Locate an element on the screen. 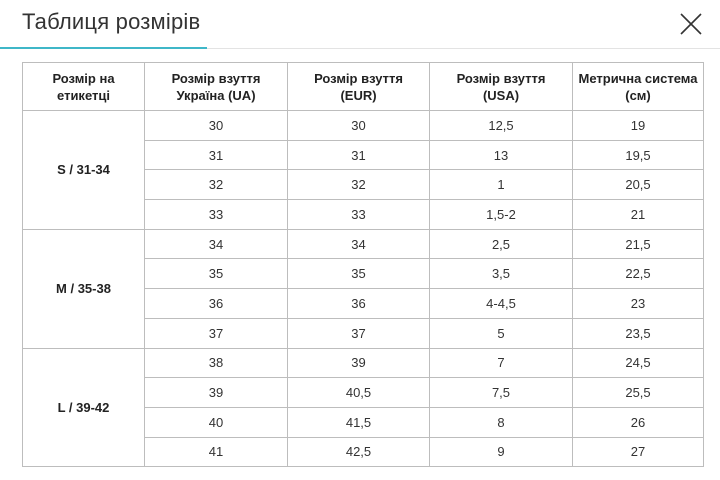 The height and width of the screenshot is (480, 720). column-header: Метрична система (см) is located at coordinates (638, 86).